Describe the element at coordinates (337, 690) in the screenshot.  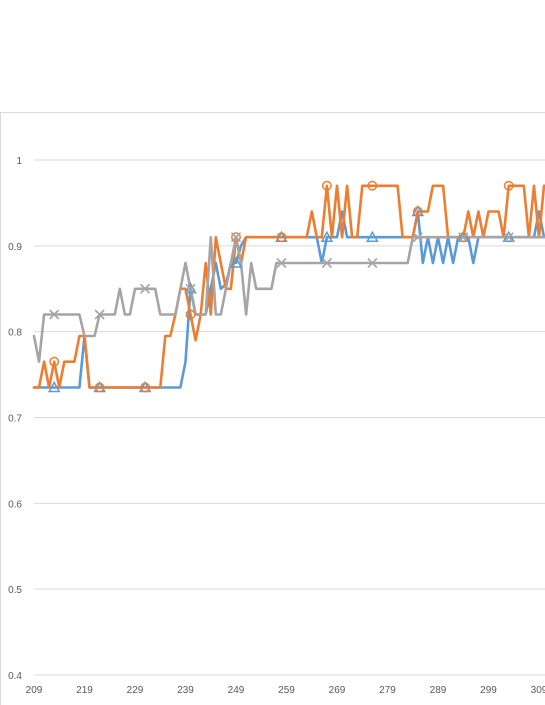
I see `x-tick-label: 269` at that location.